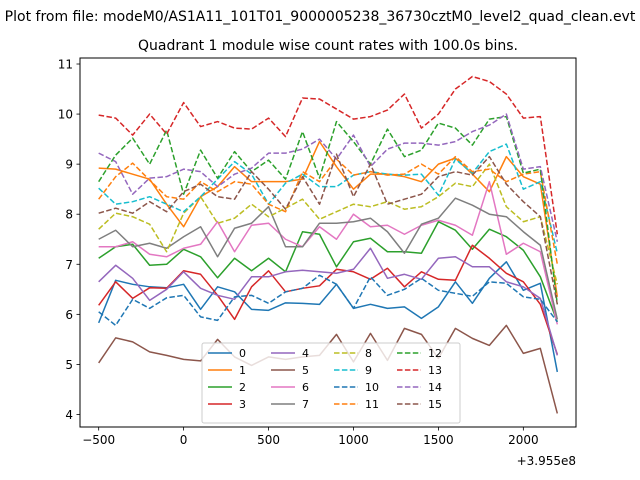 The image size is (640, 480). What do you see at coordinates (331, 383) in the screenshot?
I see `legend-frame` at bounding box center [331, 383].